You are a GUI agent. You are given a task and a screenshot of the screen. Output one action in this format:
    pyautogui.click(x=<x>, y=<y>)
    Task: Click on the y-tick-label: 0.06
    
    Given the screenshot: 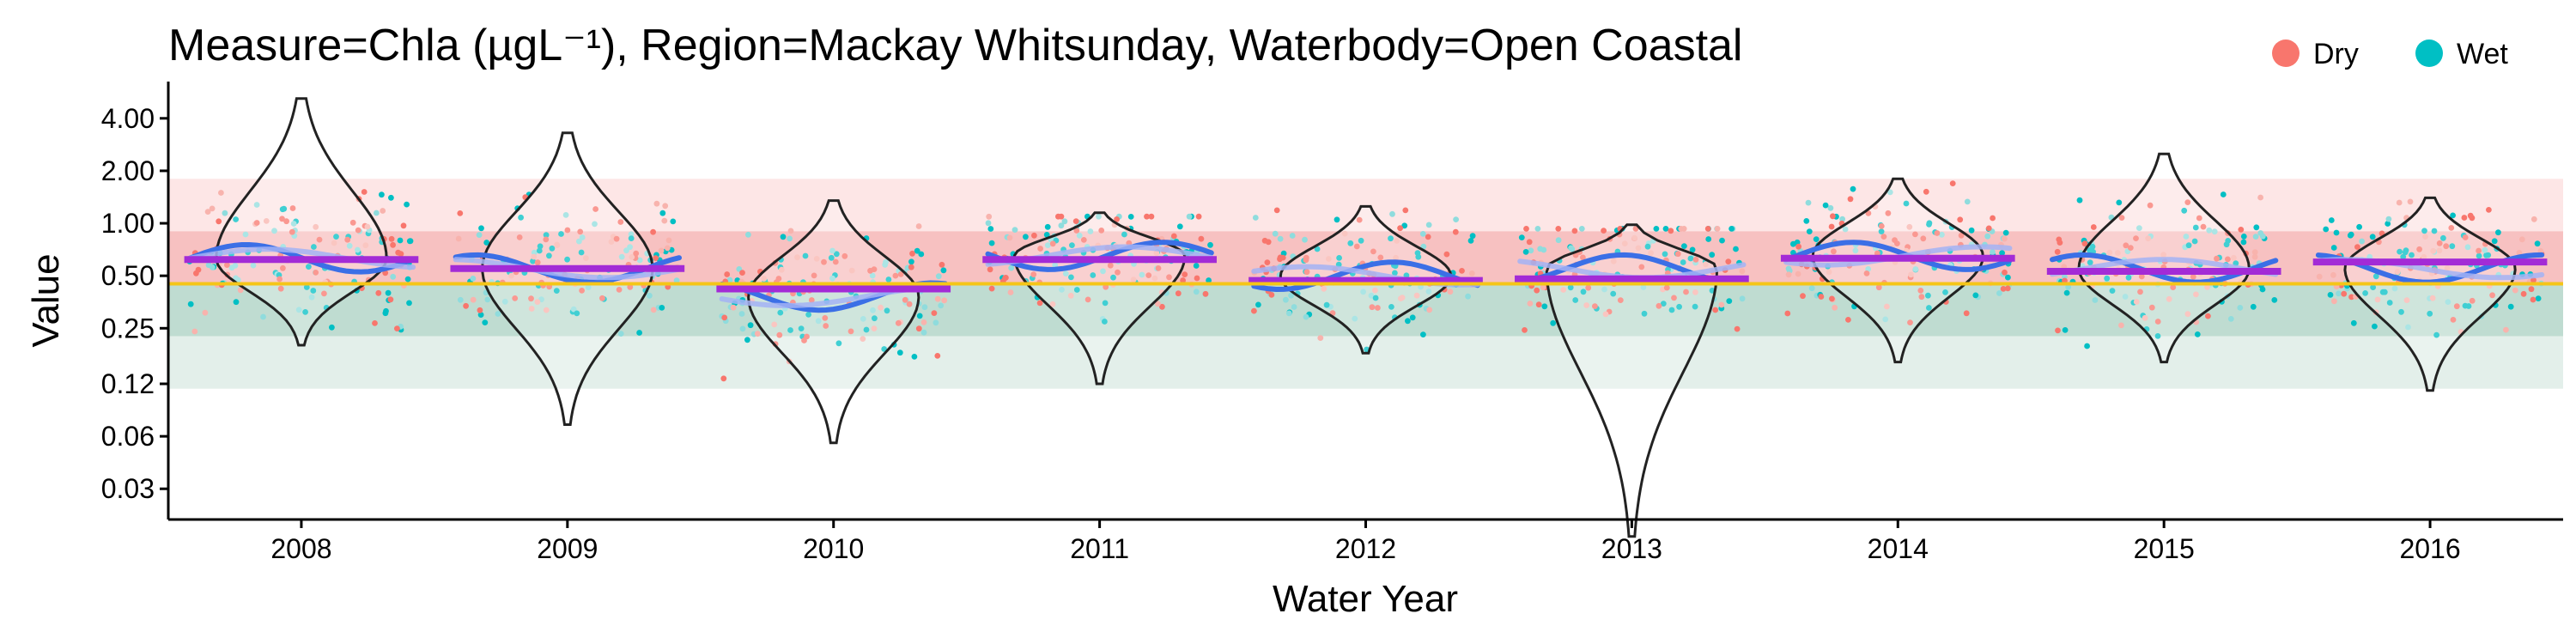 What is the action you would take?
    pyautogui.click(x=128, y=436)
    